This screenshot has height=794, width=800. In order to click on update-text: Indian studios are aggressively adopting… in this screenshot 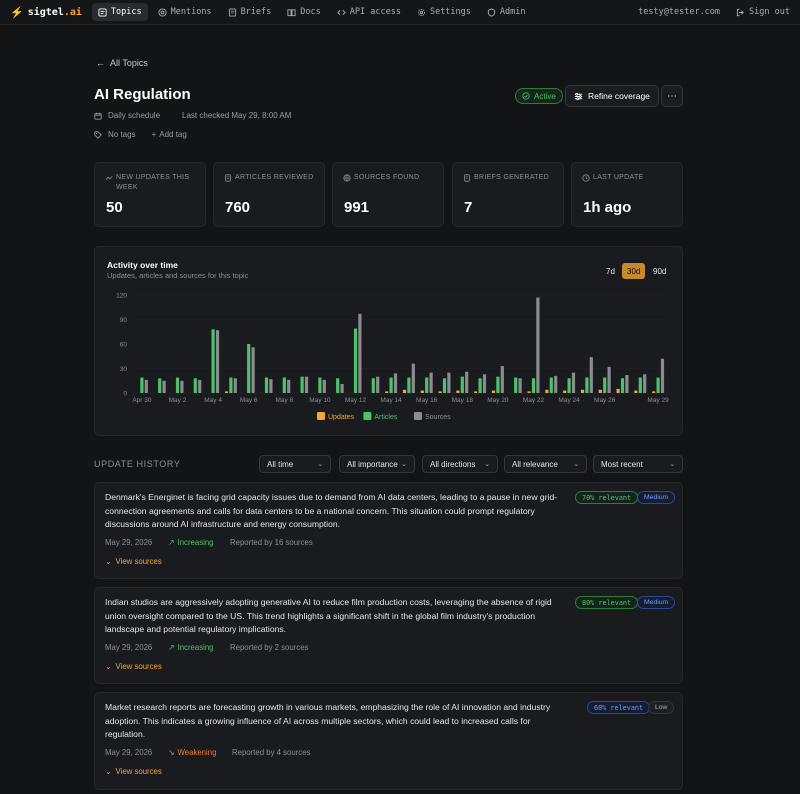, I will do `click(328, 615)`.